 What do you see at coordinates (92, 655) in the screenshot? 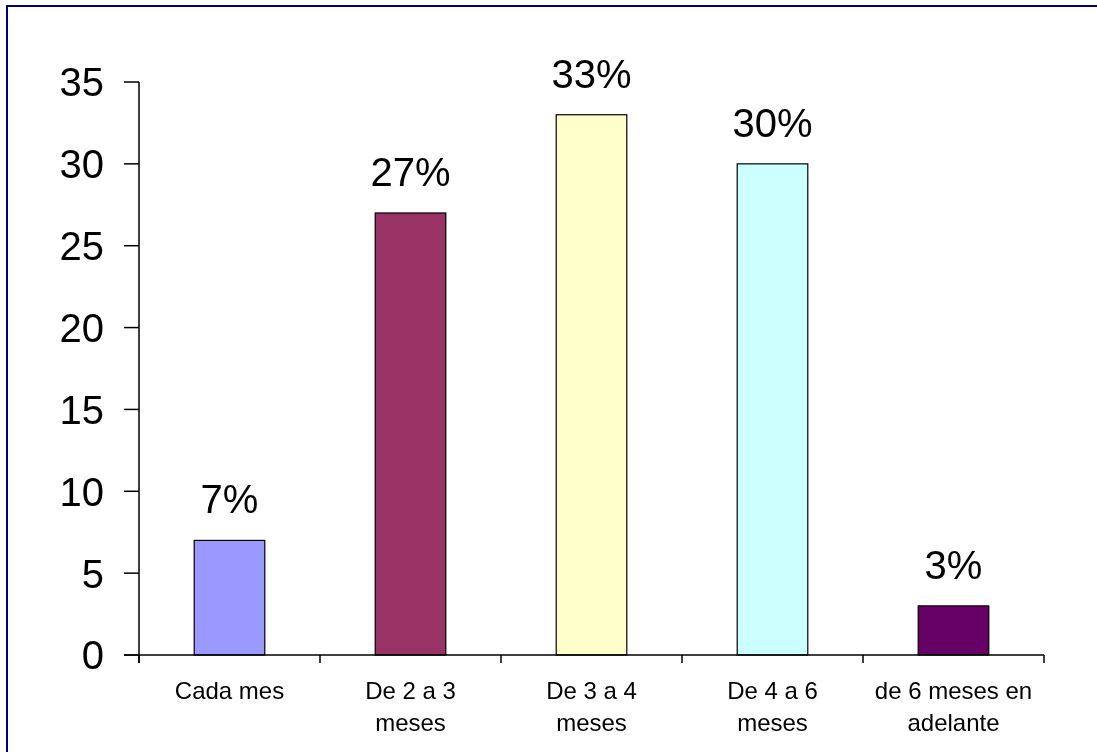
I see `y-tick-label: 0` at bounding box center [92, 655].